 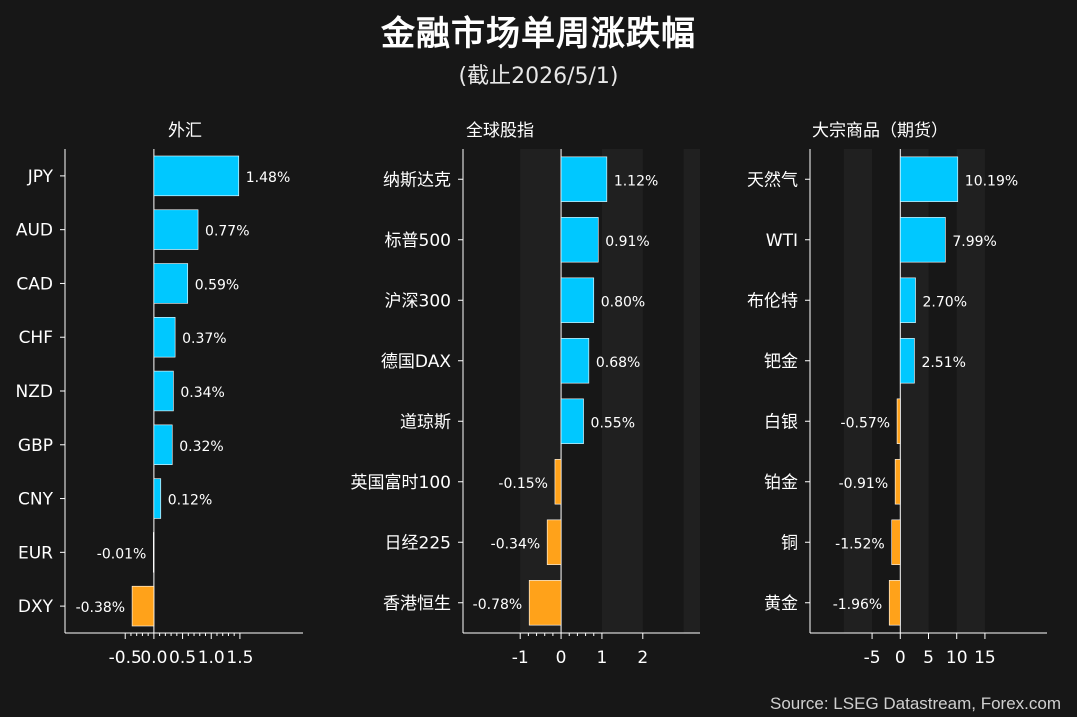 What do you see at coordinates (190, 501) in the screenshot?
I see `value-label: 0.12%` at bounding box center [190, 501].